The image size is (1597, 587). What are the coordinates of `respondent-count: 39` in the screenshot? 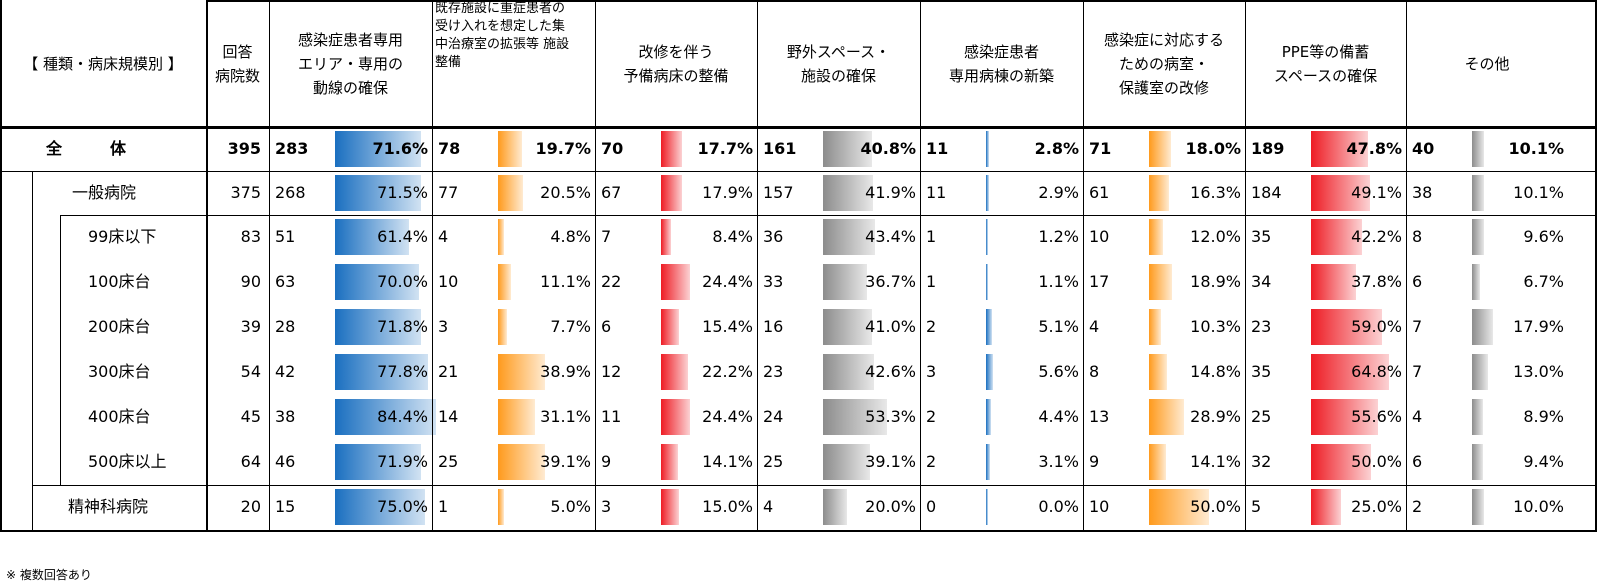 It's located at (250, 326).